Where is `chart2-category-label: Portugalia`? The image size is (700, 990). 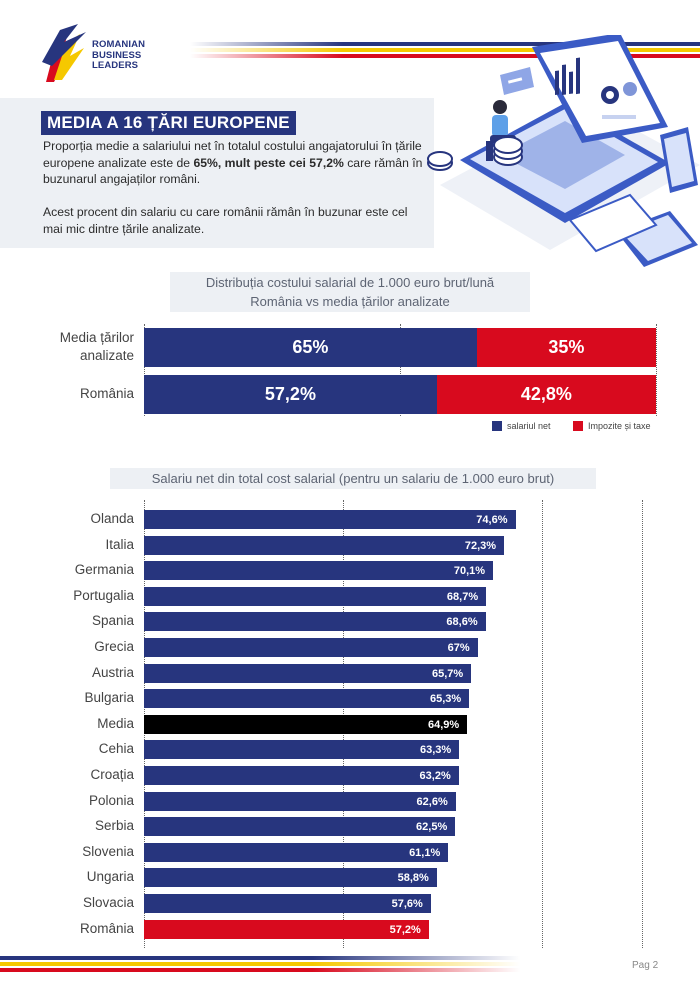
chart2-category-label: Portugalia is located at coordinates (103, 595).